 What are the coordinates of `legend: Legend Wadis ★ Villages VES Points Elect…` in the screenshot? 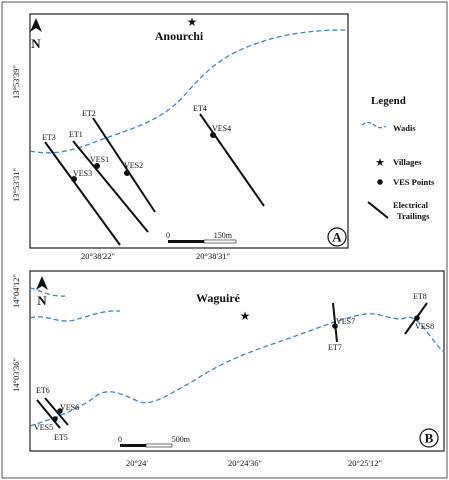 It's located at (398, 158).